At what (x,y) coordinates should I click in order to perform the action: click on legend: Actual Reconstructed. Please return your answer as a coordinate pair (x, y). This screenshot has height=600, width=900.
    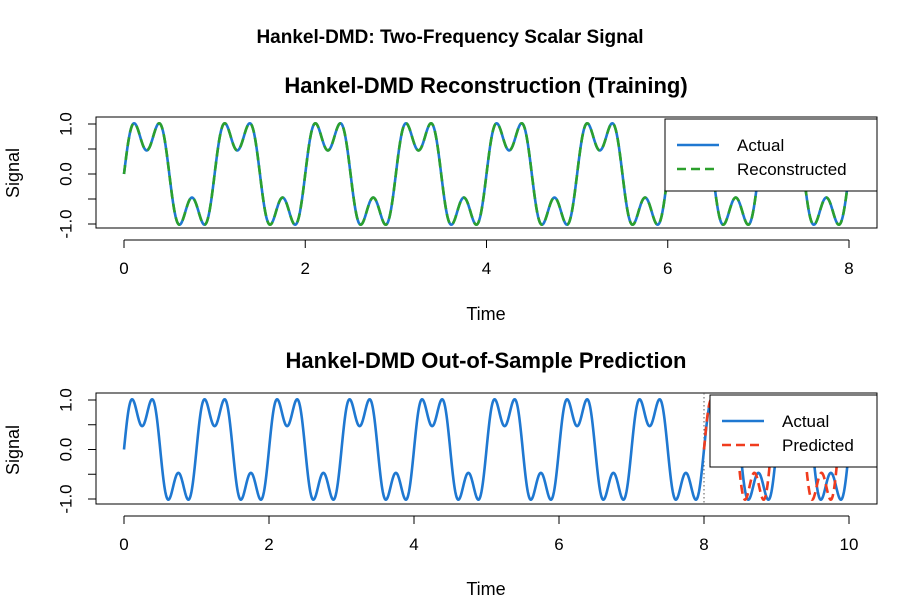
    Looking at the image, I should click on (771, 155).